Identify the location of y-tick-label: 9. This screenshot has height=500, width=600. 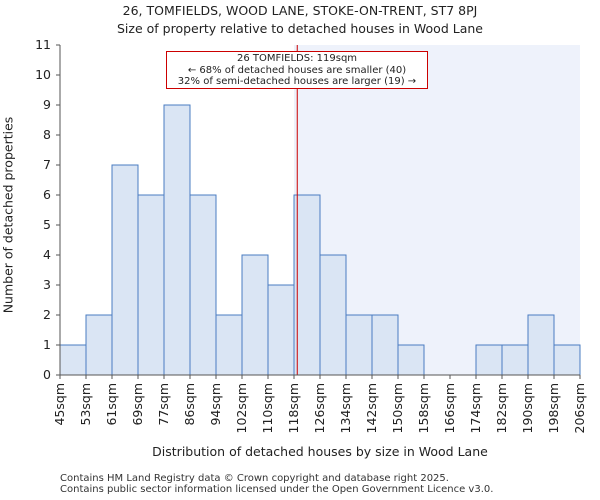
(47, 104).